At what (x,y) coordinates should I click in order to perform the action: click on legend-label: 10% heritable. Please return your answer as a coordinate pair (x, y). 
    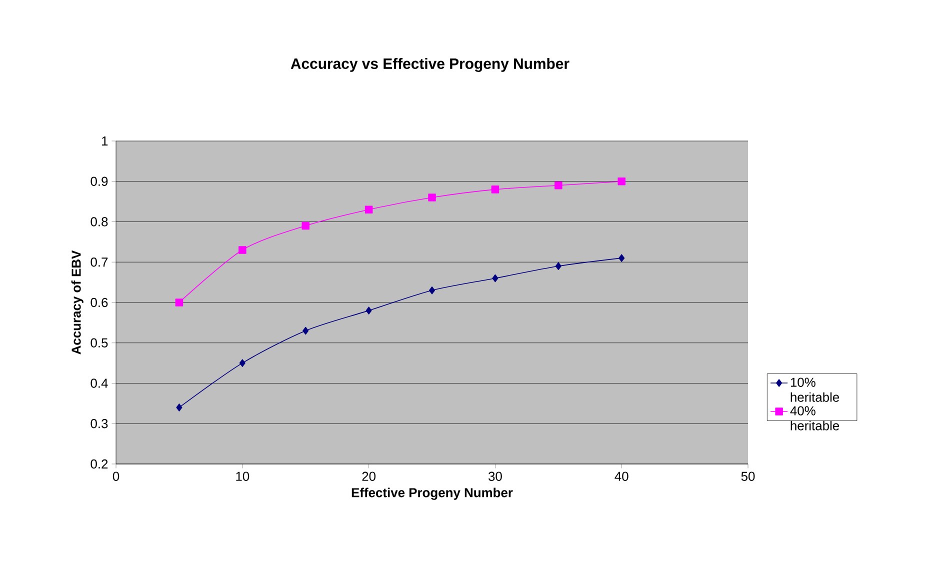
    Looking at the image, I should click on (815, 390).